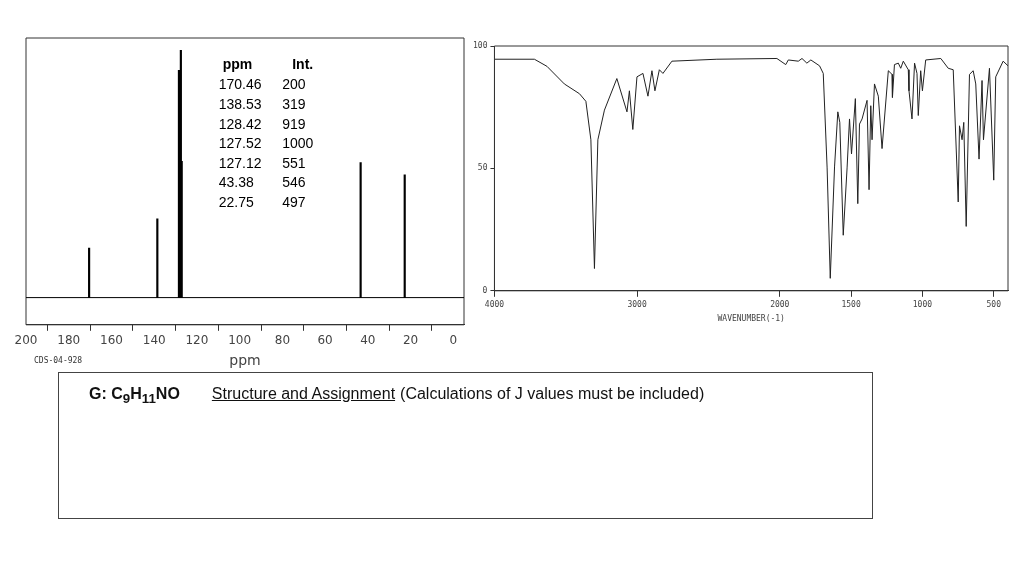 Image resolution: width=1024 pixels, height=564 pixels. Describe the element at coordinates (994, 304) in the screenshot. I see `x-tick-label: 500` at that location.